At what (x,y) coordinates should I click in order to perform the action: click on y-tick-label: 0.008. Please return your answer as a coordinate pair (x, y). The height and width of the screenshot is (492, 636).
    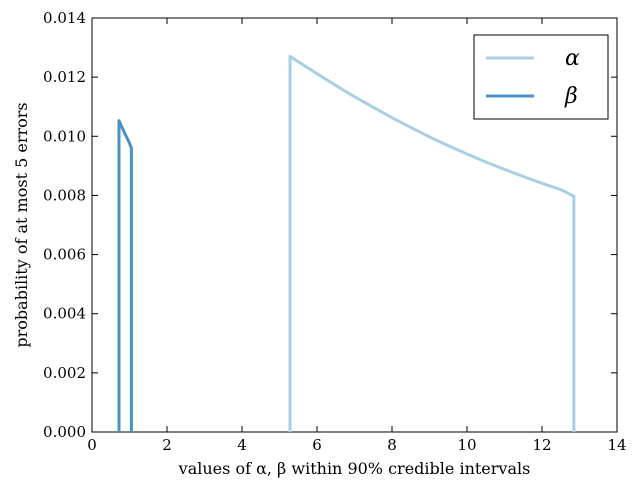
    Looking at the image, I should click on (64, 195).